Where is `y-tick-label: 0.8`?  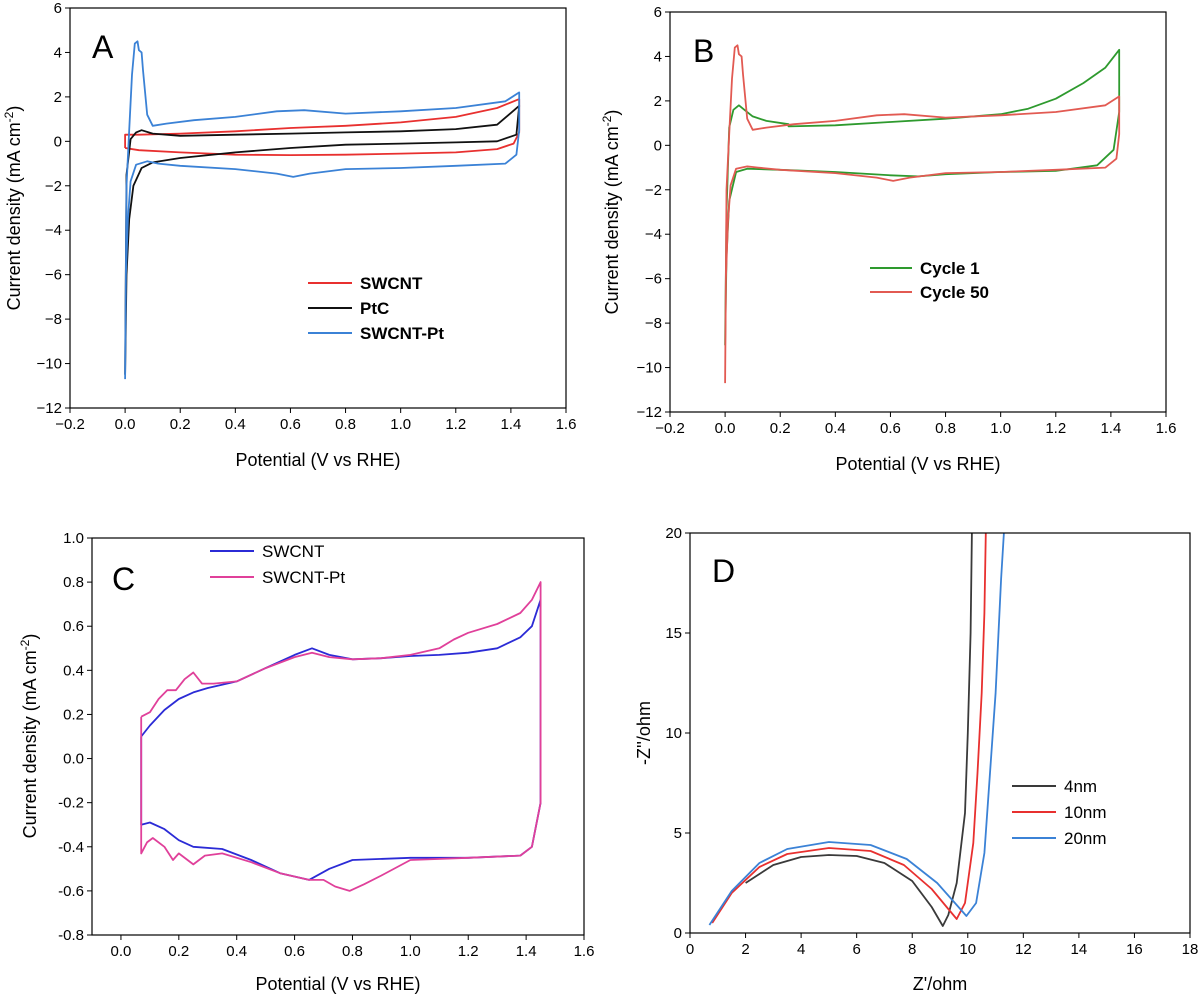 y-tick-label: 0.8 is located at coordinates (73, 582).